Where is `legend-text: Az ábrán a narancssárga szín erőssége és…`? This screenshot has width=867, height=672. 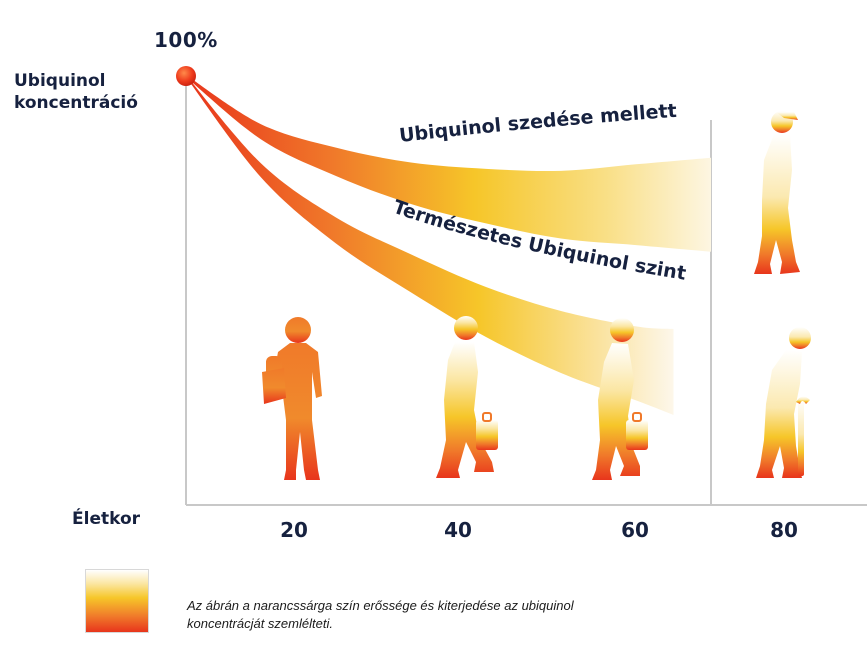 legend-text: Az ábrán a narancssárga szín erőssége és… is located at coordinates (380, 614).